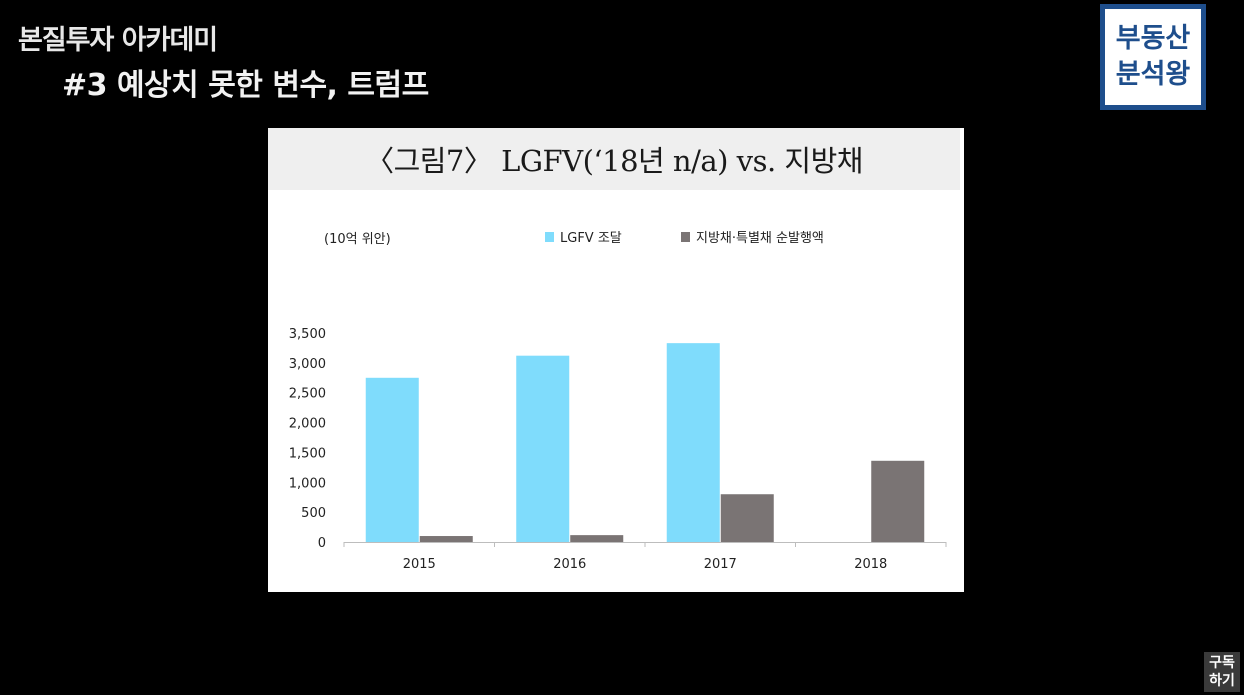 The image size is (1244, 695). Describe the element at coordinates (307, 424) in the screenshot. I see `y-tick-label: 2,000` at that location.